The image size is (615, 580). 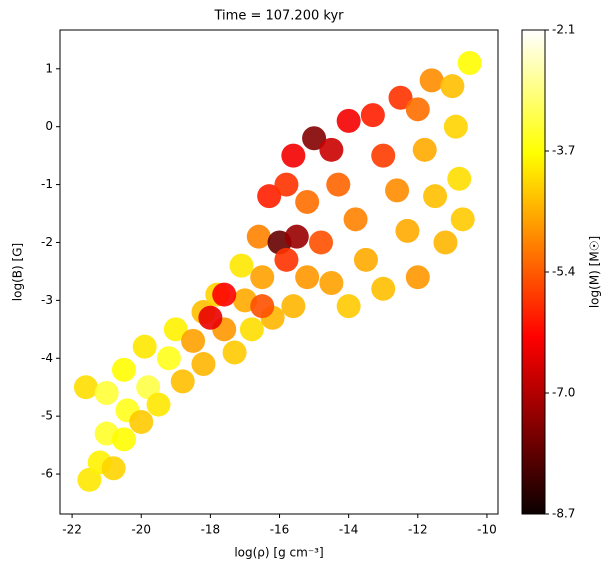 I want to click on y-tick-label: -1, so click(x=47, y=184).